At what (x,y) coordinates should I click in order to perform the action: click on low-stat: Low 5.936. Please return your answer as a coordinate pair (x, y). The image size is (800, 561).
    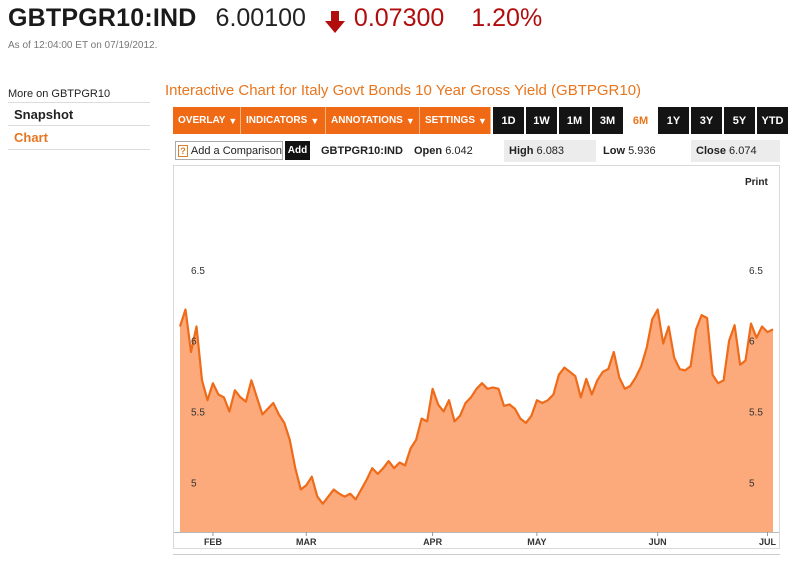
    Looking at the image, I should click on (645, 151).